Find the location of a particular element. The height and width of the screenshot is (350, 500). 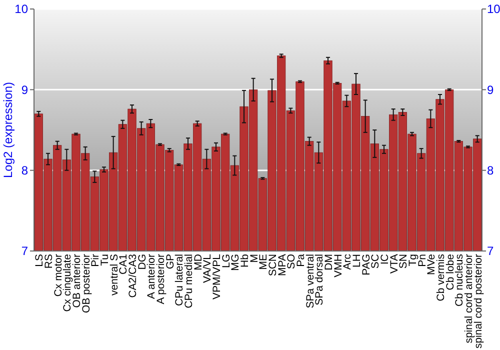

y-tick-label: 10 is located at coordinates (21, 9).